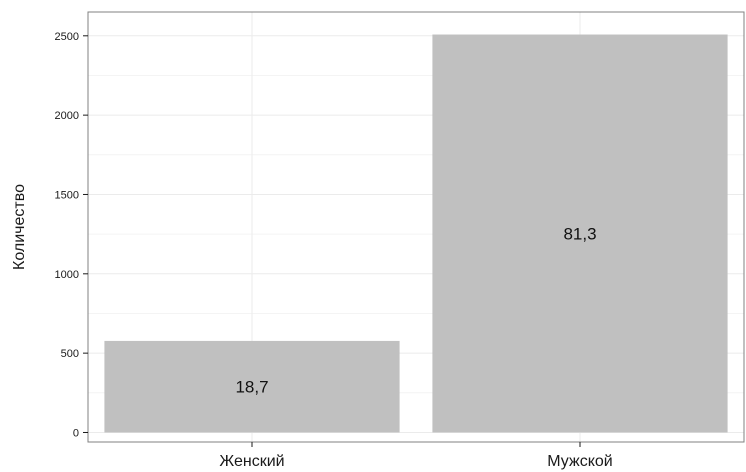  What do you see at coordinates (67, 37) in the screenshot?
I see `y-tick-label: 2500` at bounding box center [67, 37].